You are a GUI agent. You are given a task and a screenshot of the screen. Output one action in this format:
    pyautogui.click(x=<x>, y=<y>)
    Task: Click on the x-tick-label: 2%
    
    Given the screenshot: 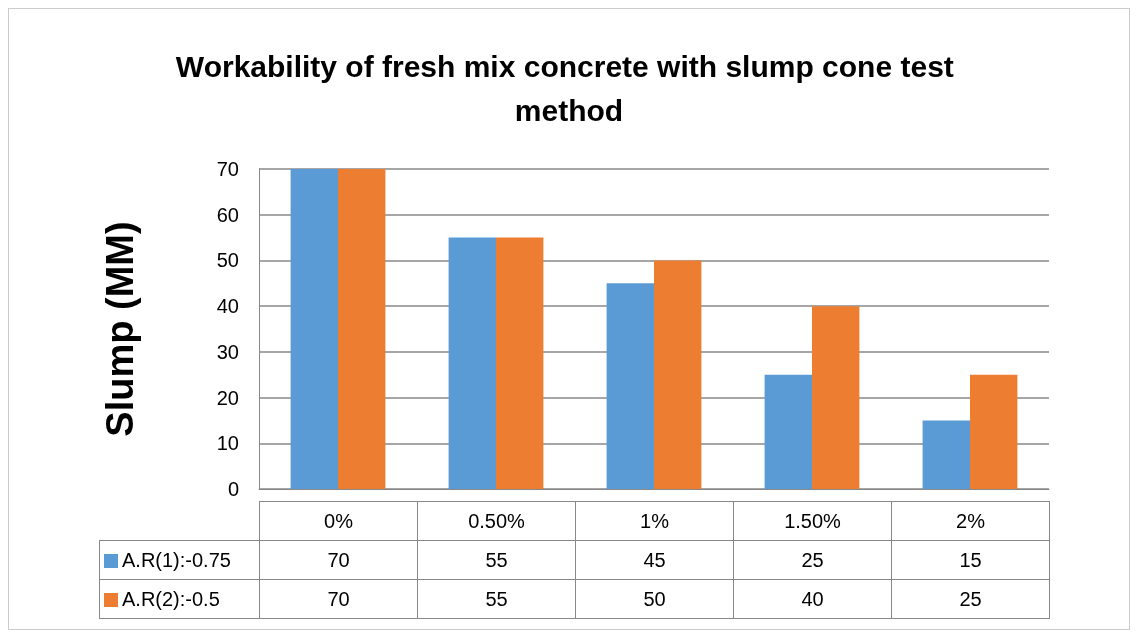 What is the action you would take?
    pyautogui.click(x=970, y=521)
    